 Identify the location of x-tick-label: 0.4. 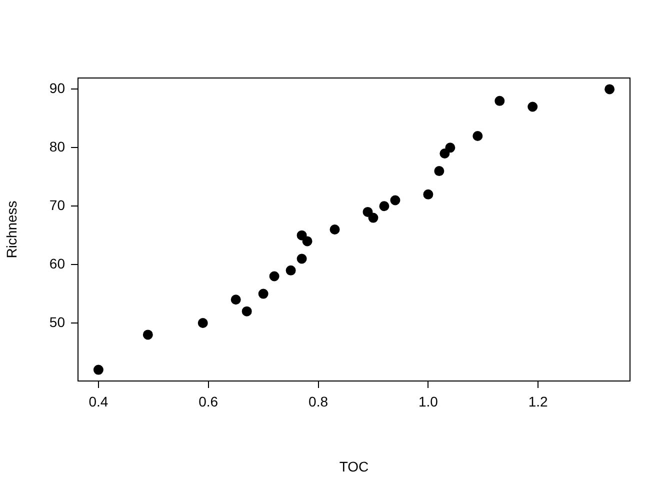
(98, 401).